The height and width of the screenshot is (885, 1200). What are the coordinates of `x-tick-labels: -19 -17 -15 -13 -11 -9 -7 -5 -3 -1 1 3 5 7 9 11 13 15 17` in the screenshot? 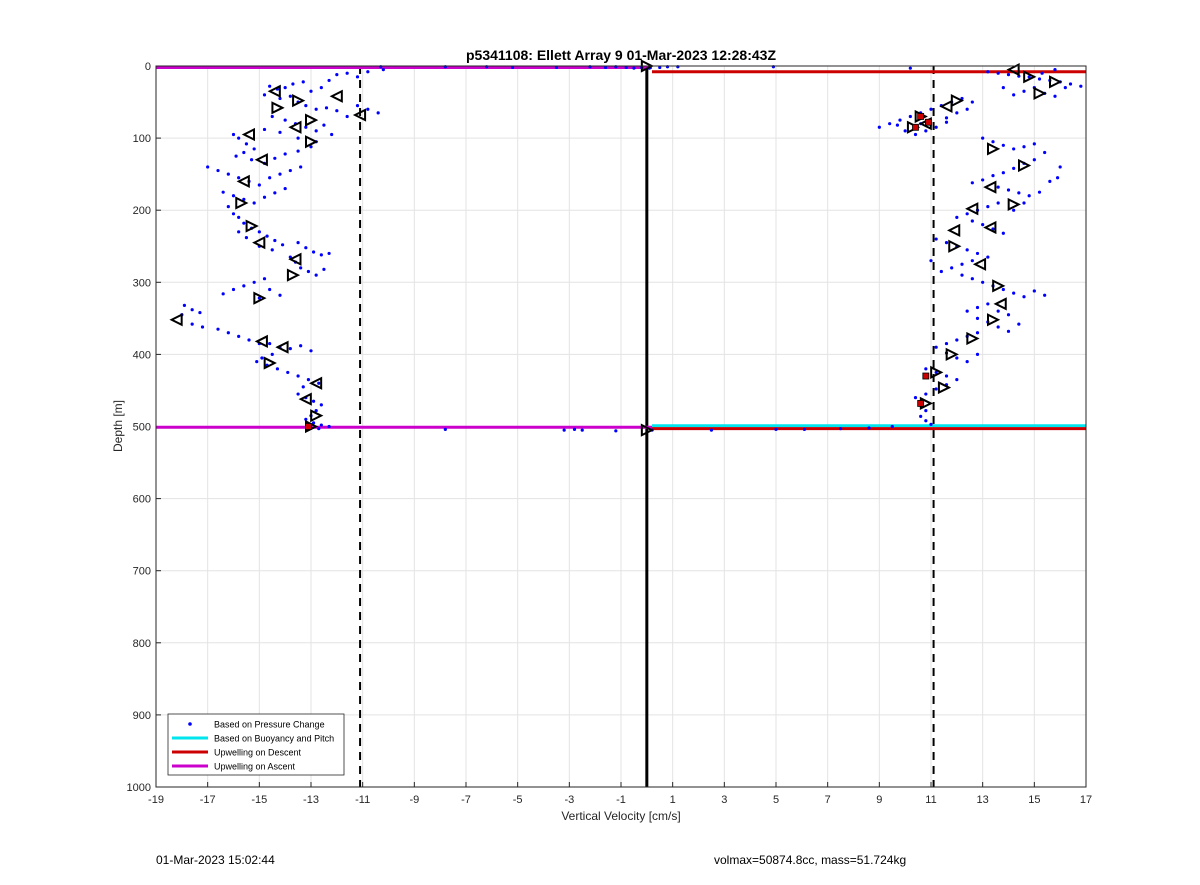 It's located at (620, 800).